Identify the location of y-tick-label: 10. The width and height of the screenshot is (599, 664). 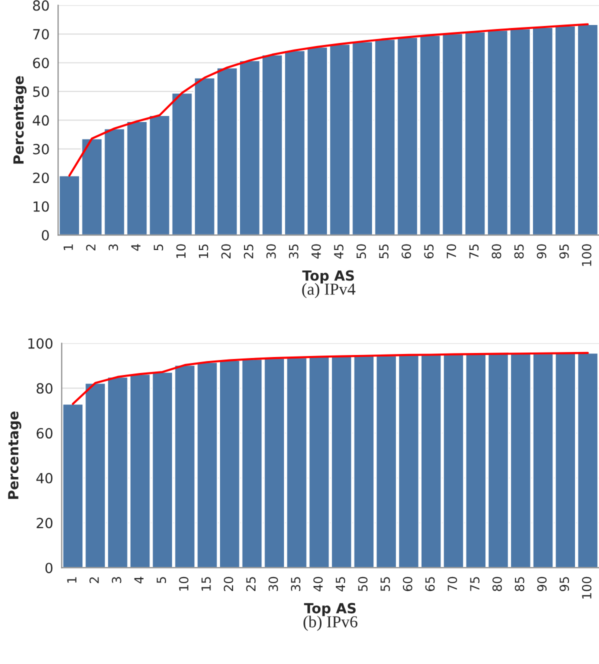
(41, 206).